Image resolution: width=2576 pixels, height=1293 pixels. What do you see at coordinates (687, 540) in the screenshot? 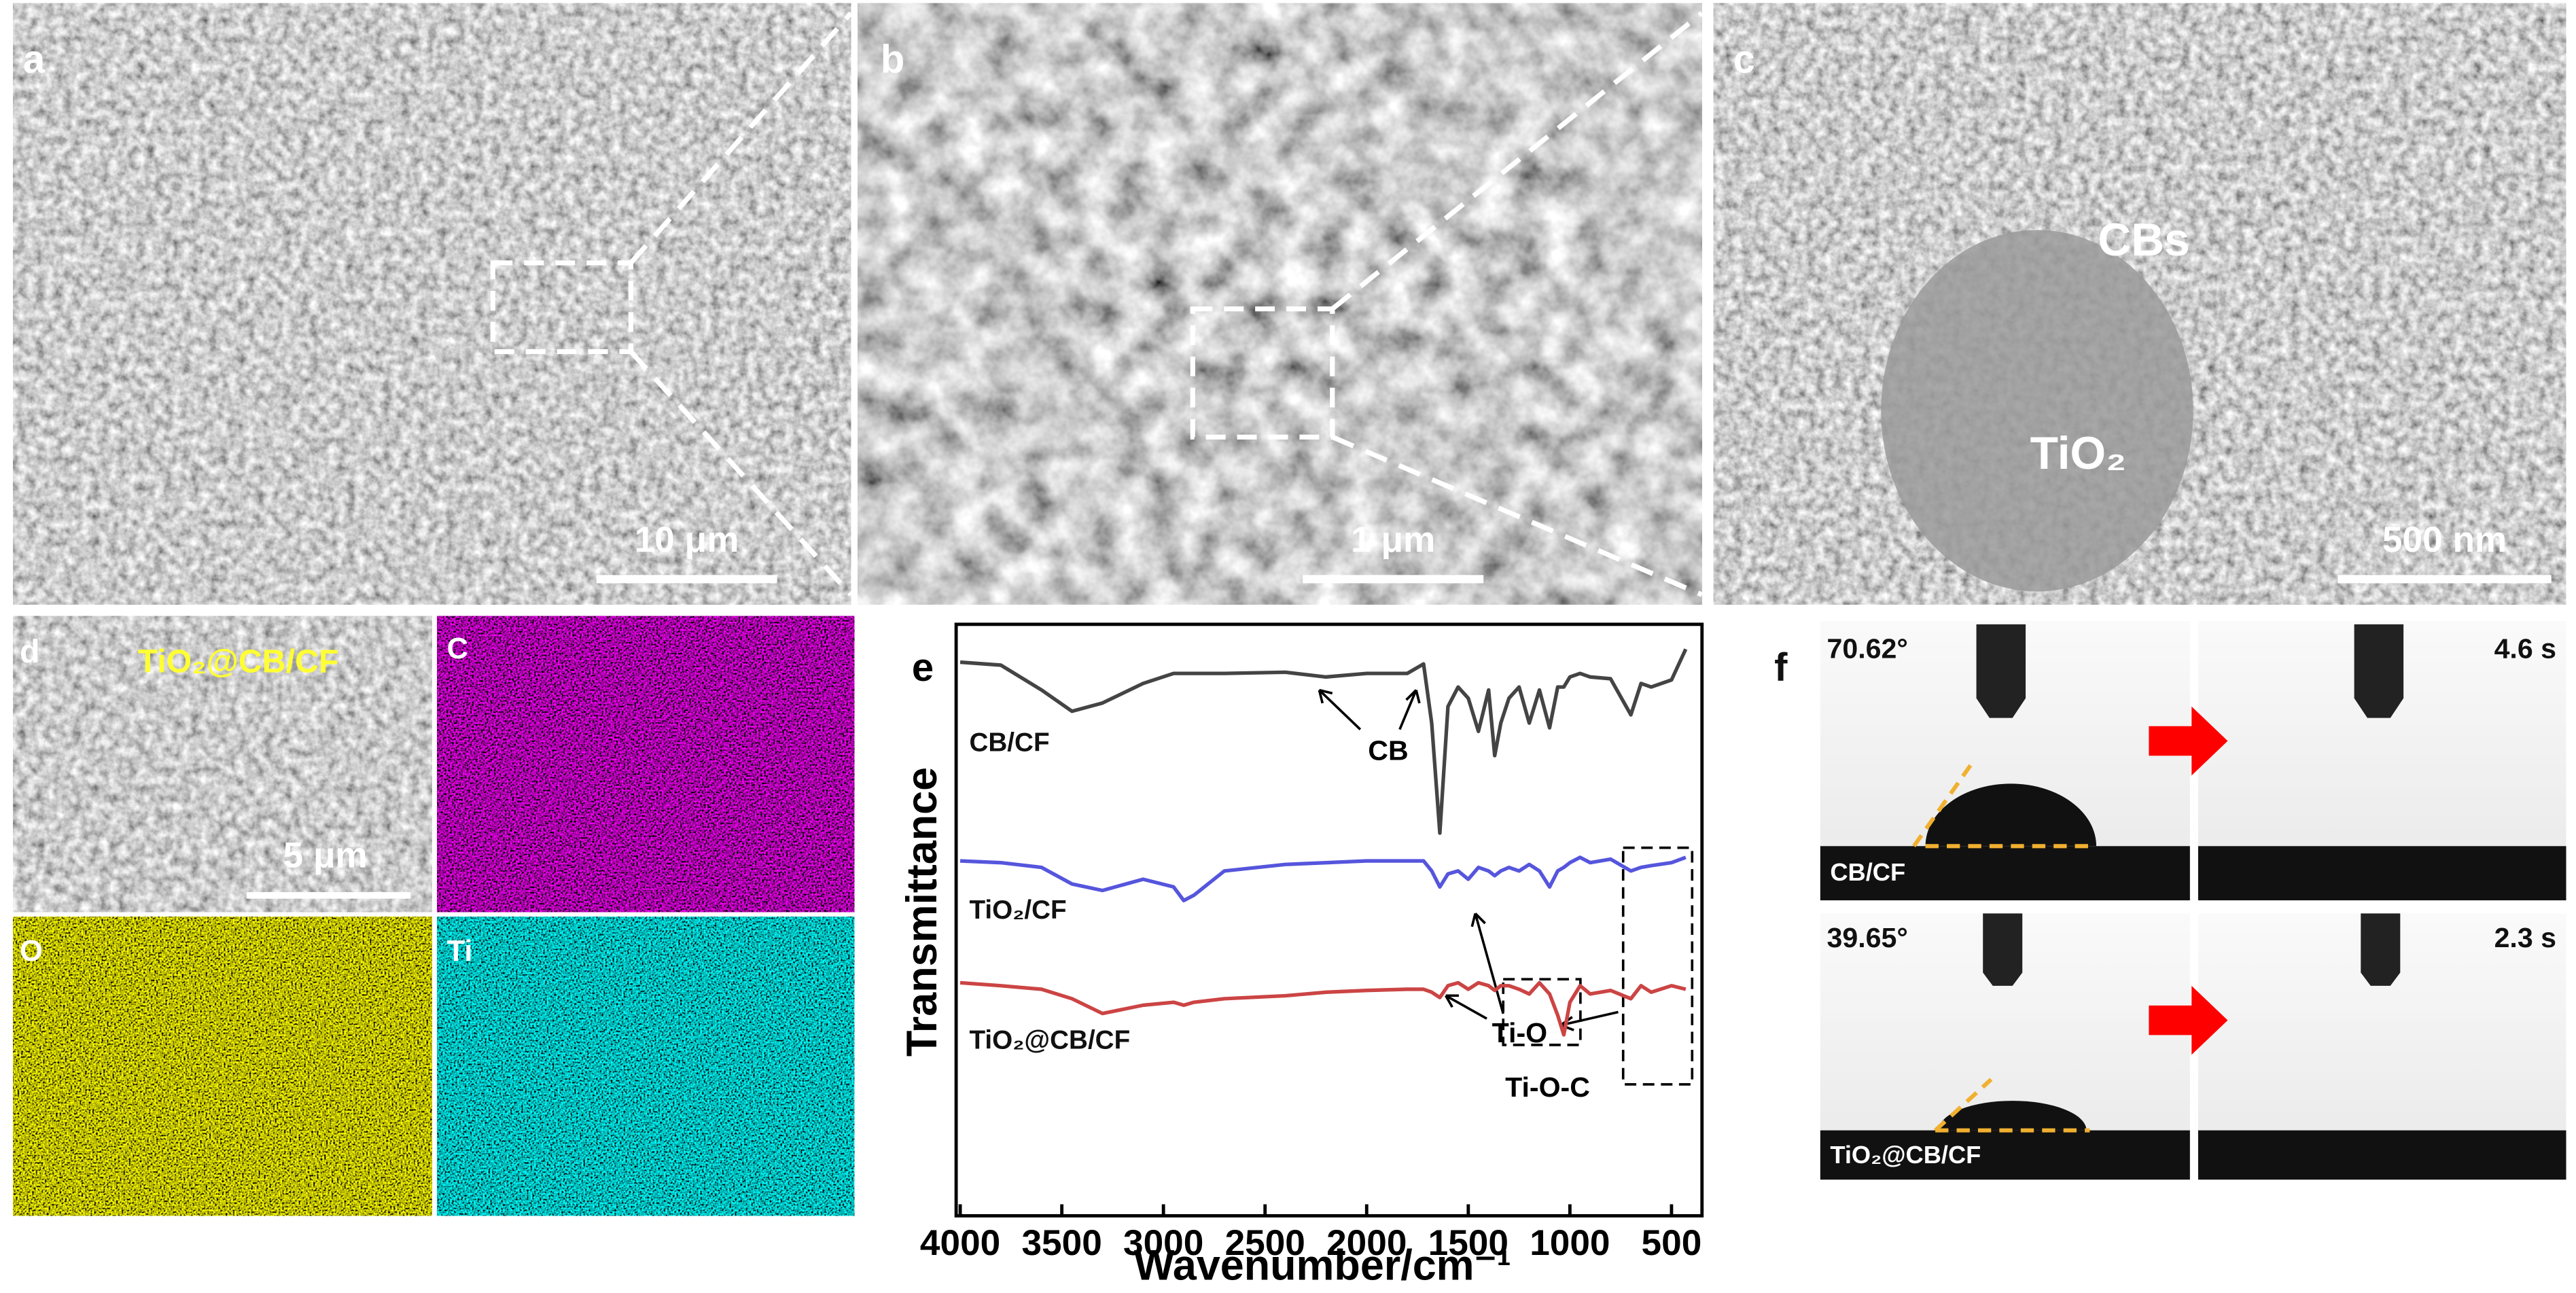
I see `scale-text: 10 μm` at bounding box center [687, 540].